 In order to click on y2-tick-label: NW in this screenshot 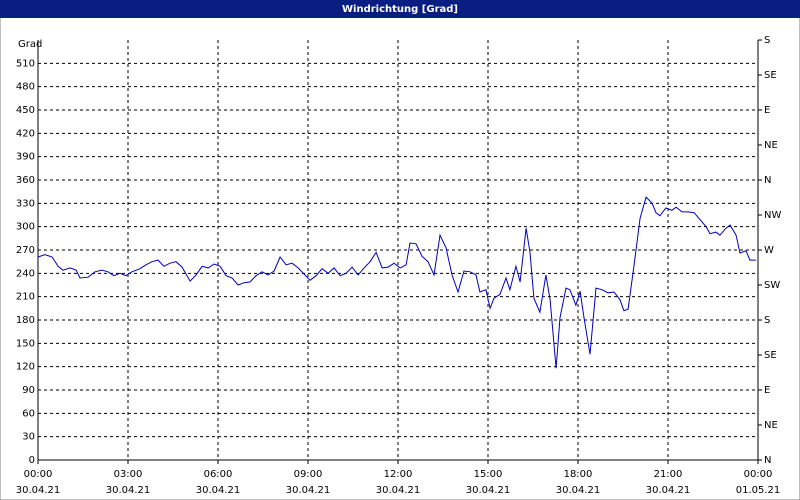, I will do `click(772, 215)`.